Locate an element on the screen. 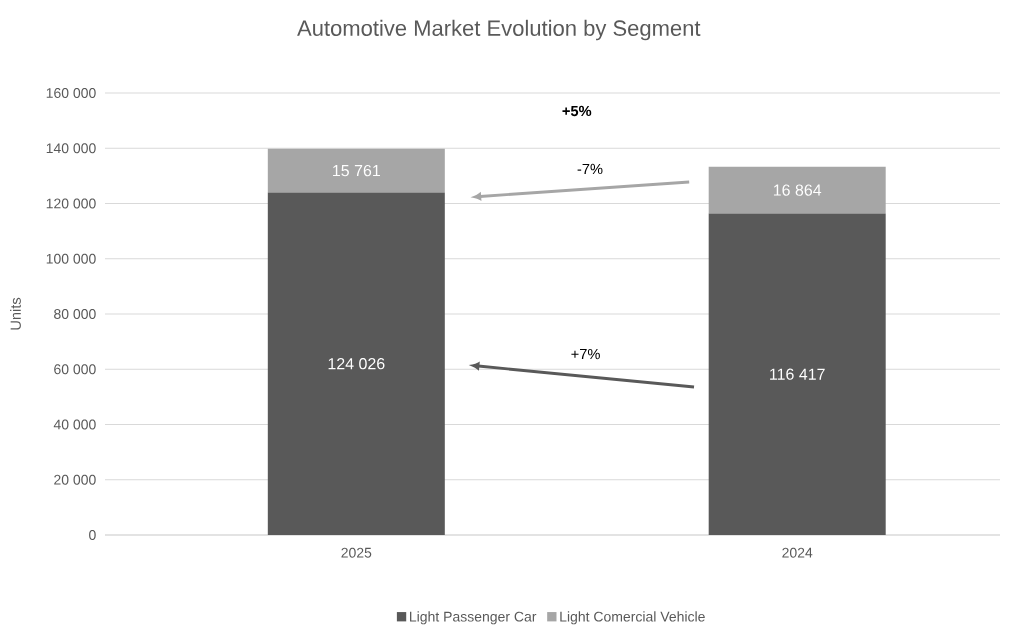 This screenshot has height=633, width=1017. data-label: 15 761 is located at coordinates (356, 170).